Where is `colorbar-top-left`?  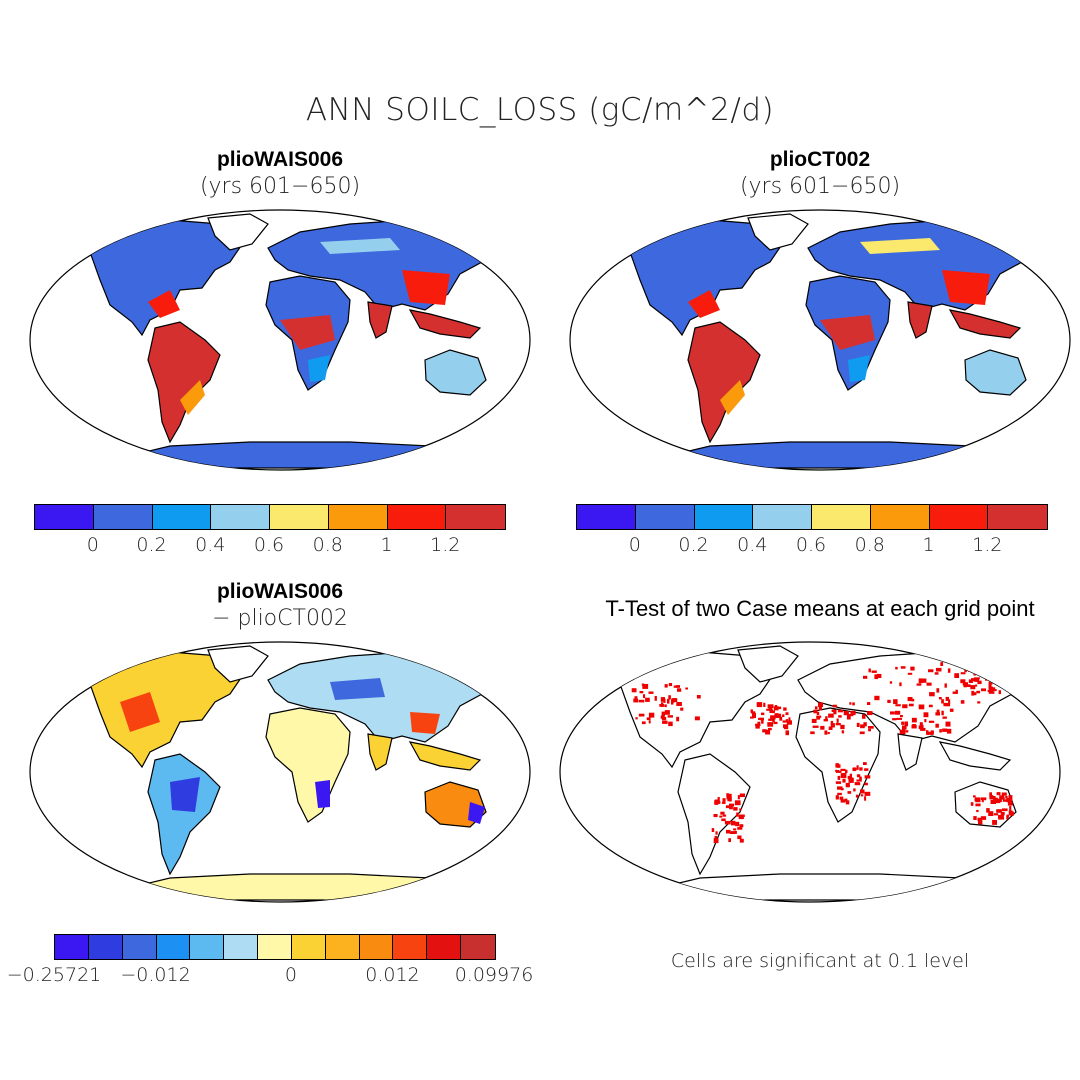 colorbar-top-left is located at coordinates (270, 517).